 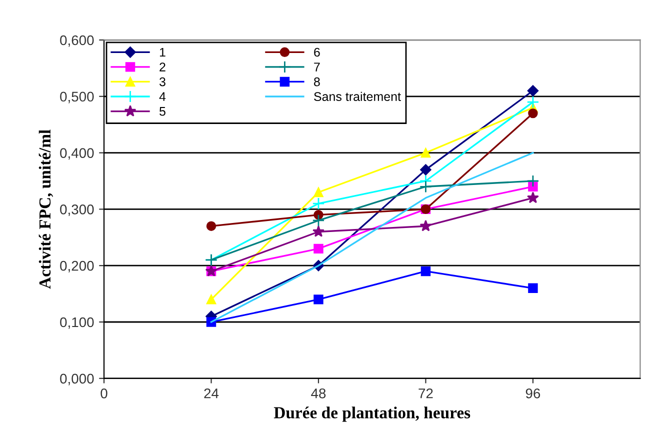 I want to click on x-tick-label: 48, so click(x=318, y=393).